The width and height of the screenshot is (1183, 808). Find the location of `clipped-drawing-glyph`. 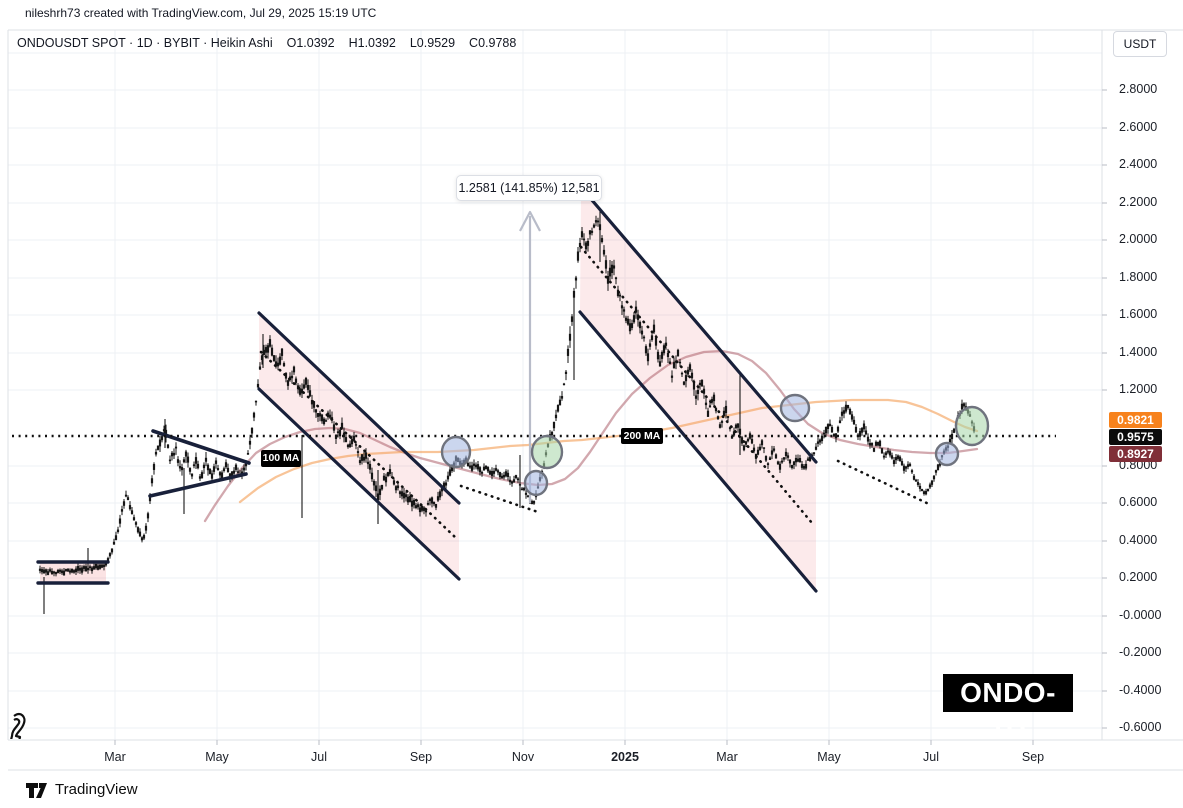

clipped-drawing-glyph is located at coordinates (18, 729).